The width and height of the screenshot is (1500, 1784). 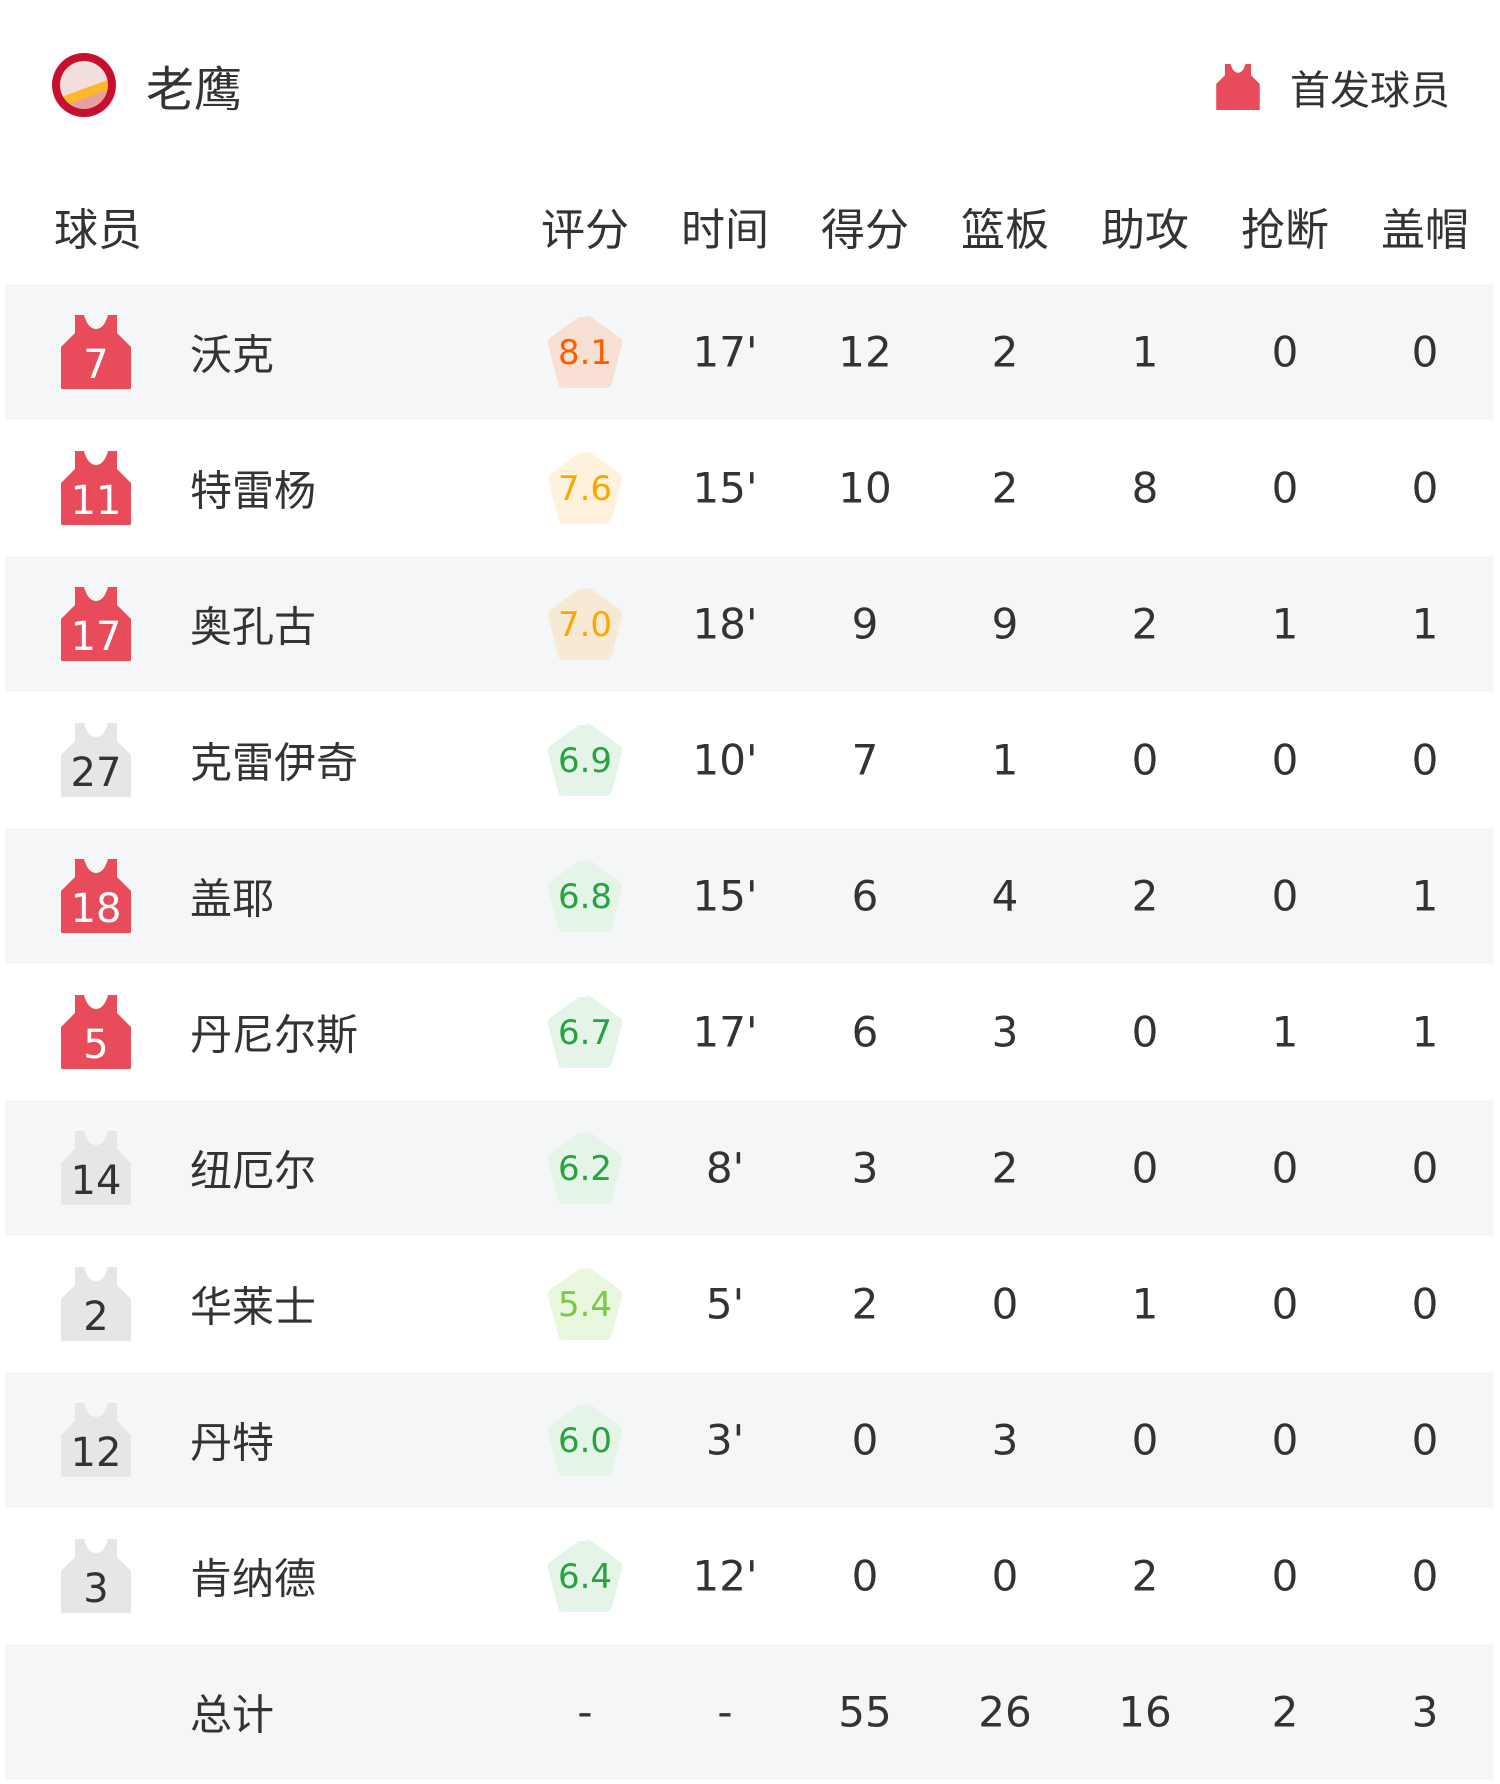 What do you see at coordinates (96, 909) in the screenshot?
I see `jersey-number: 18` at bounding box center [96, 909].